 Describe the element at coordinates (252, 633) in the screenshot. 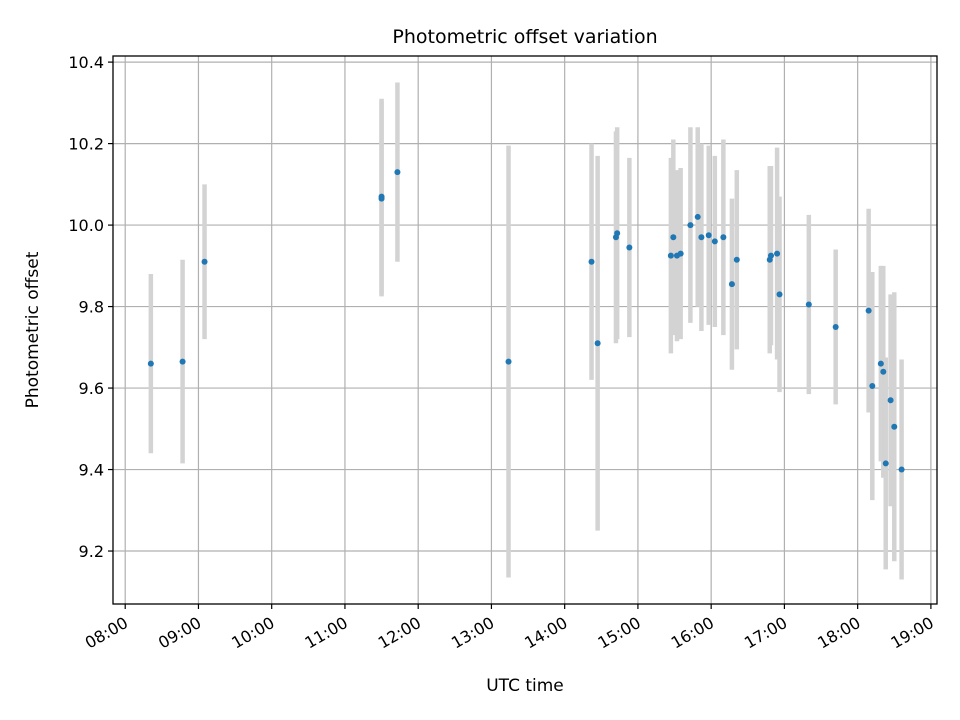

I see `x-tick-label: 10:00` at that location.